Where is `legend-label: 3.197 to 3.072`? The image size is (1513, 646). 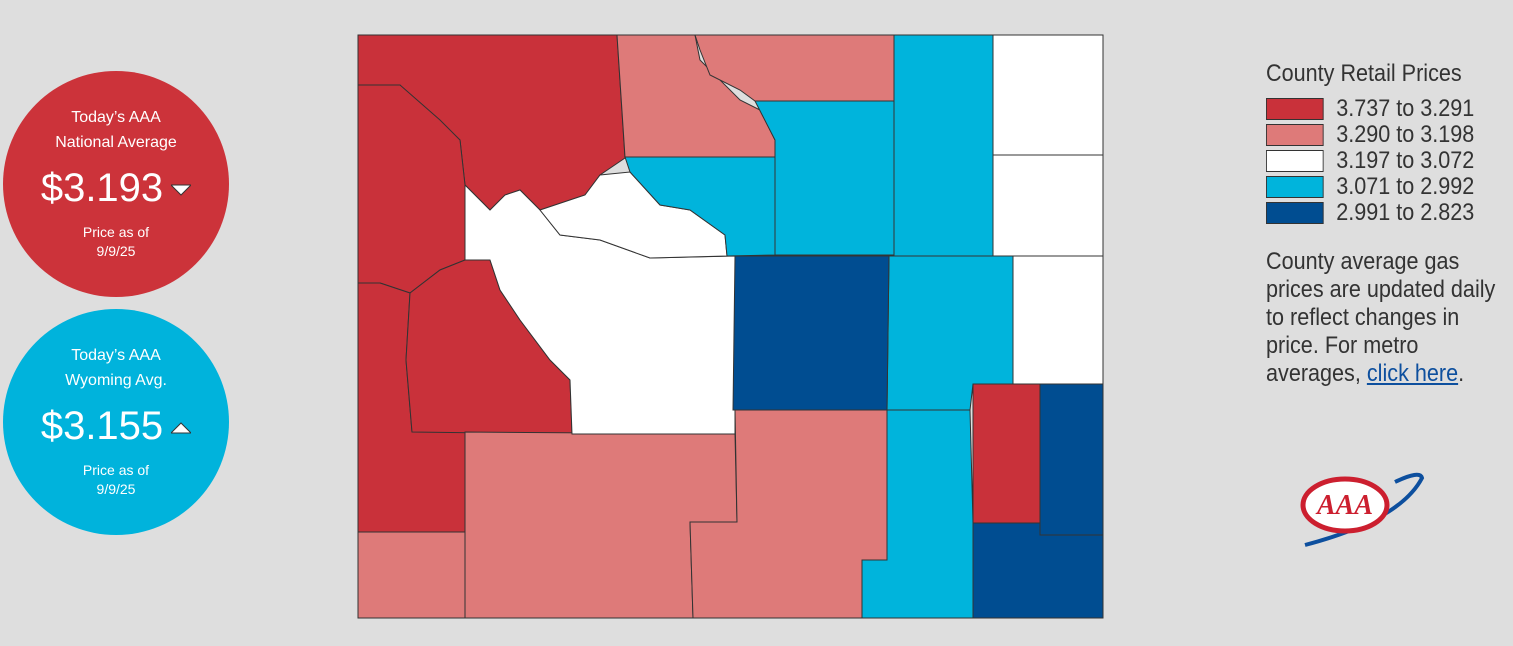
legend-label: 3.197 to 3.072 is located at coordinates (1405, 160).